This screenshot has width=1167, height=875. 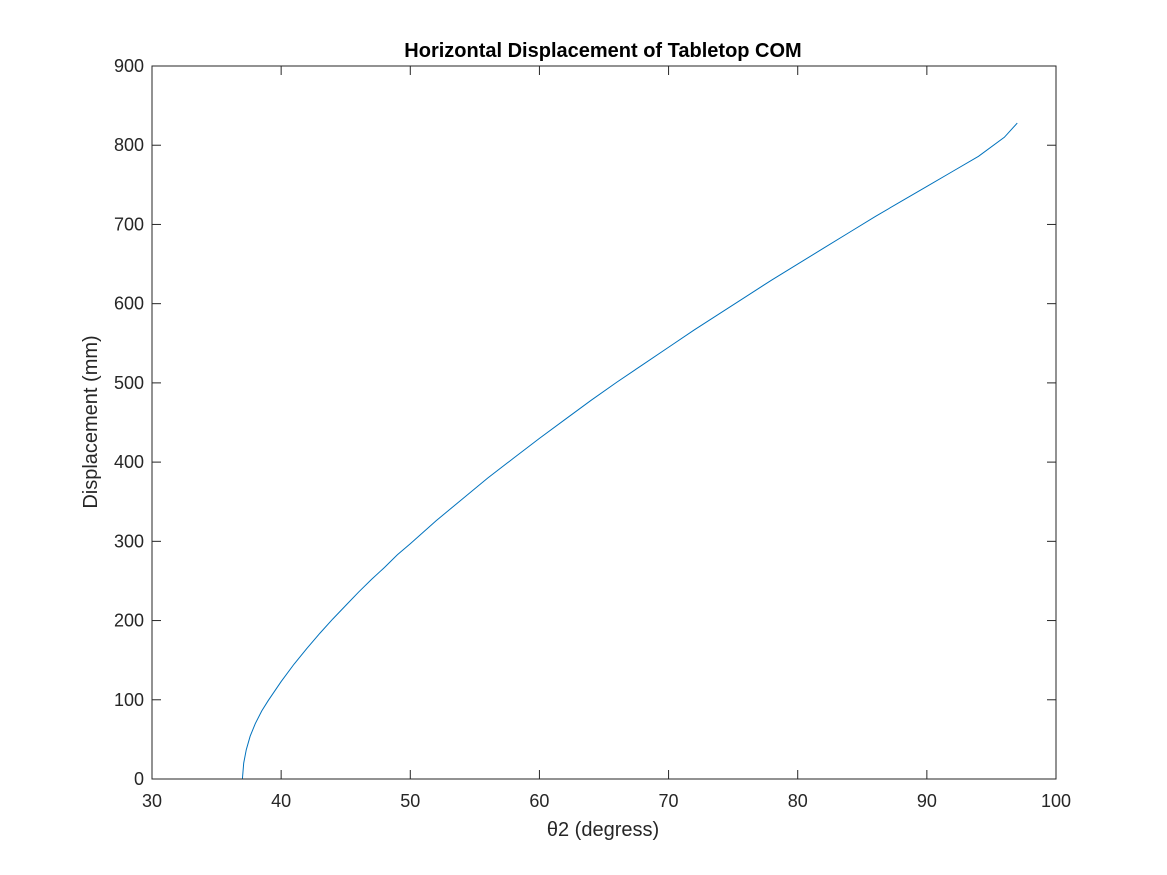 I want to click on x-tick-label: 50, so click(x=410, y=801).